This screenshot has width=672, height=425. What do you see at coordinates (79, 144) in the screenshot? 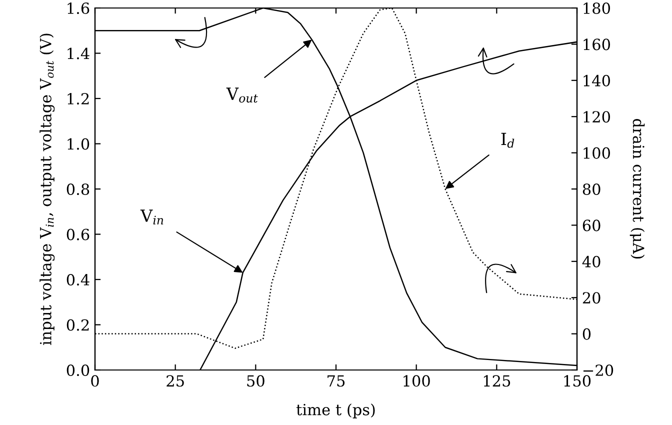
I see `y-tick-label: 1.0` at bounding box center [79, 144].